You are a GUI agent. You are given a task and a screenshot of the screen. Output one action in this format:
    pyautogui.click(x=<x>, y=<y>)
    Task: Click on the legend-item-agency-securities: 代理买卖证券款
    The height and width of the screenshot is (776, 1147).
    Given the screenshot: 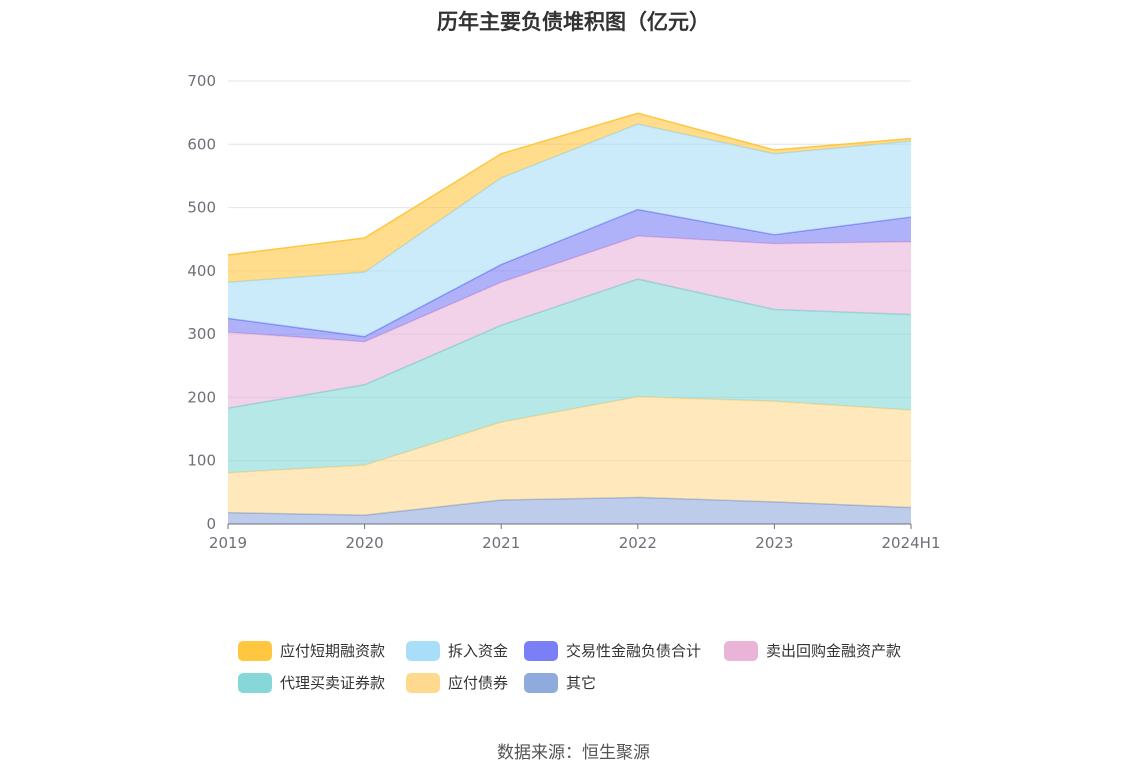 What is the action you would take?
    pyautogui.click(x=311, y=682)
    